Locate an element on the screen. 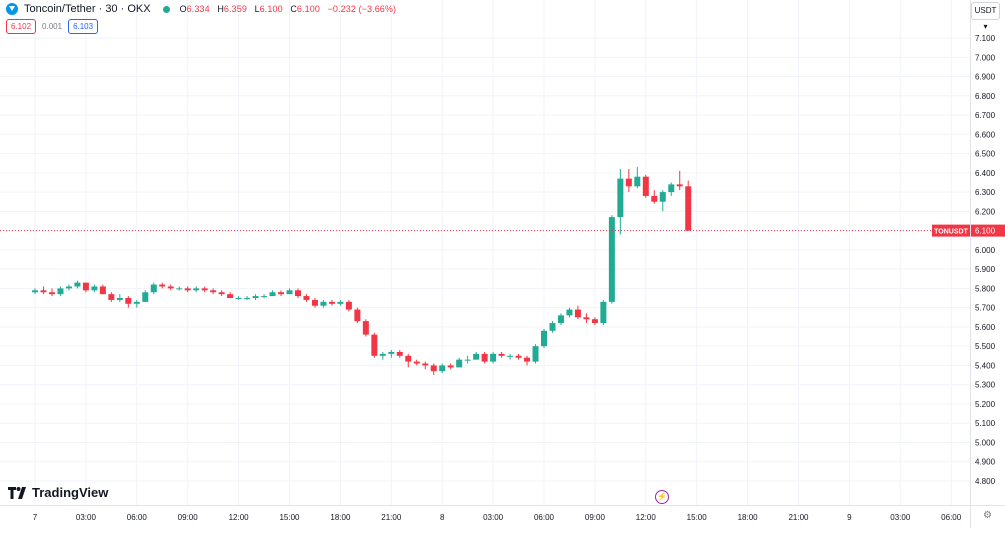 The image size is (1005, 533). price-tick-label: 5.400 is located at coordinates (985, 365).